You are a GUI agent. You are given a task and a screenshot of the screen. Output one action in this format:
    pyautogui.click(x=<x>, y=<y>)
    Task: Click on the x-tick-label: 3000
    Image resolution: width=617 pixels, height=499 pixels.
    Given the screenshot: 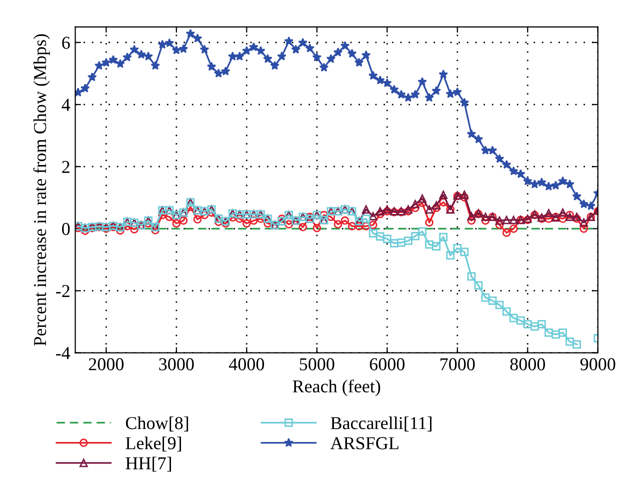 What is the action you would take?
    pyautogui.click(x=176, y=364)
    